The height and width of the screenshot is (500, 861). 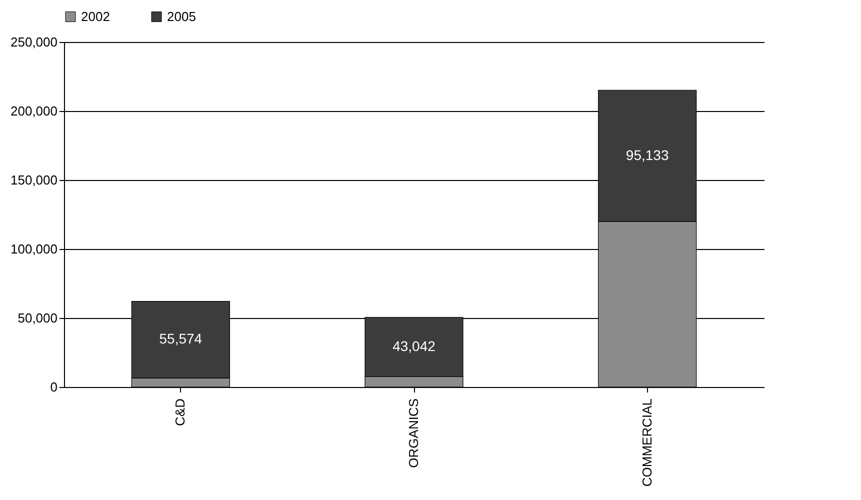 I want to click on legend-label: 2005, so click(x=181, y=16).